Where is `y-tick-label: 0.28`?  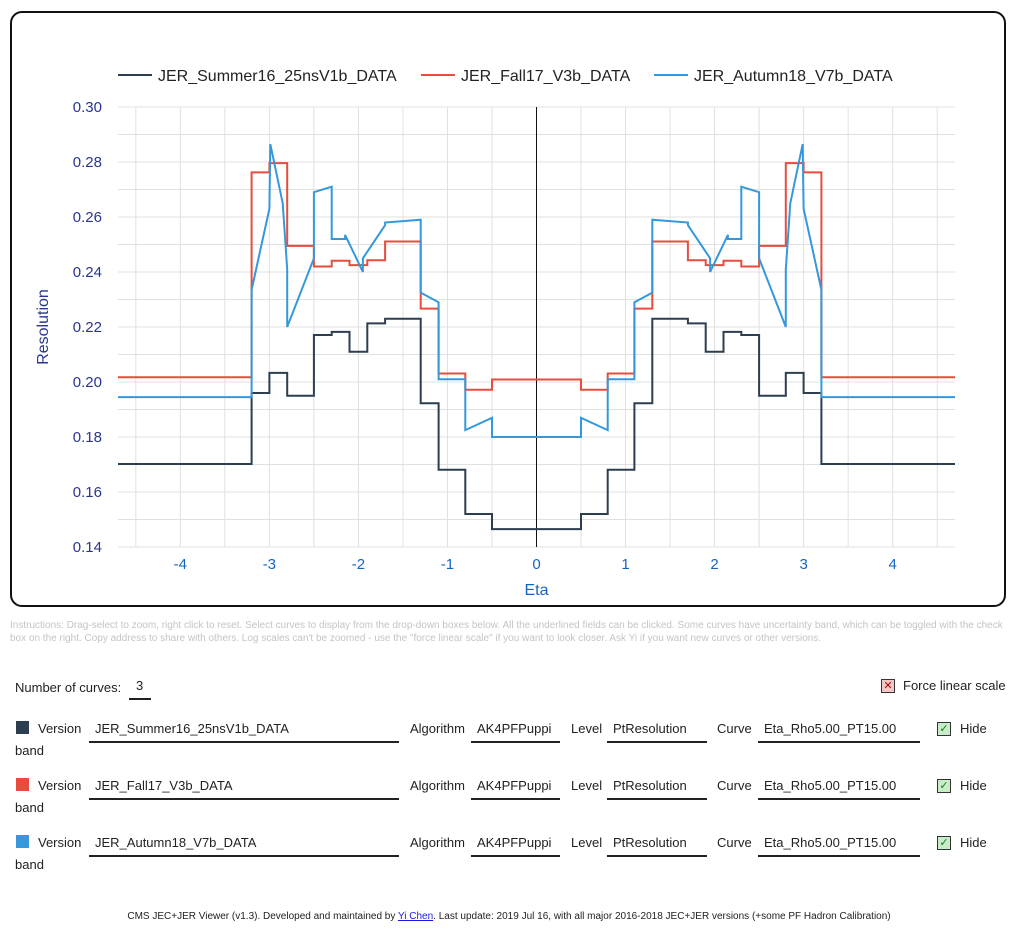
y-tick-label: 0.28 is located at coordinates (87, 162).